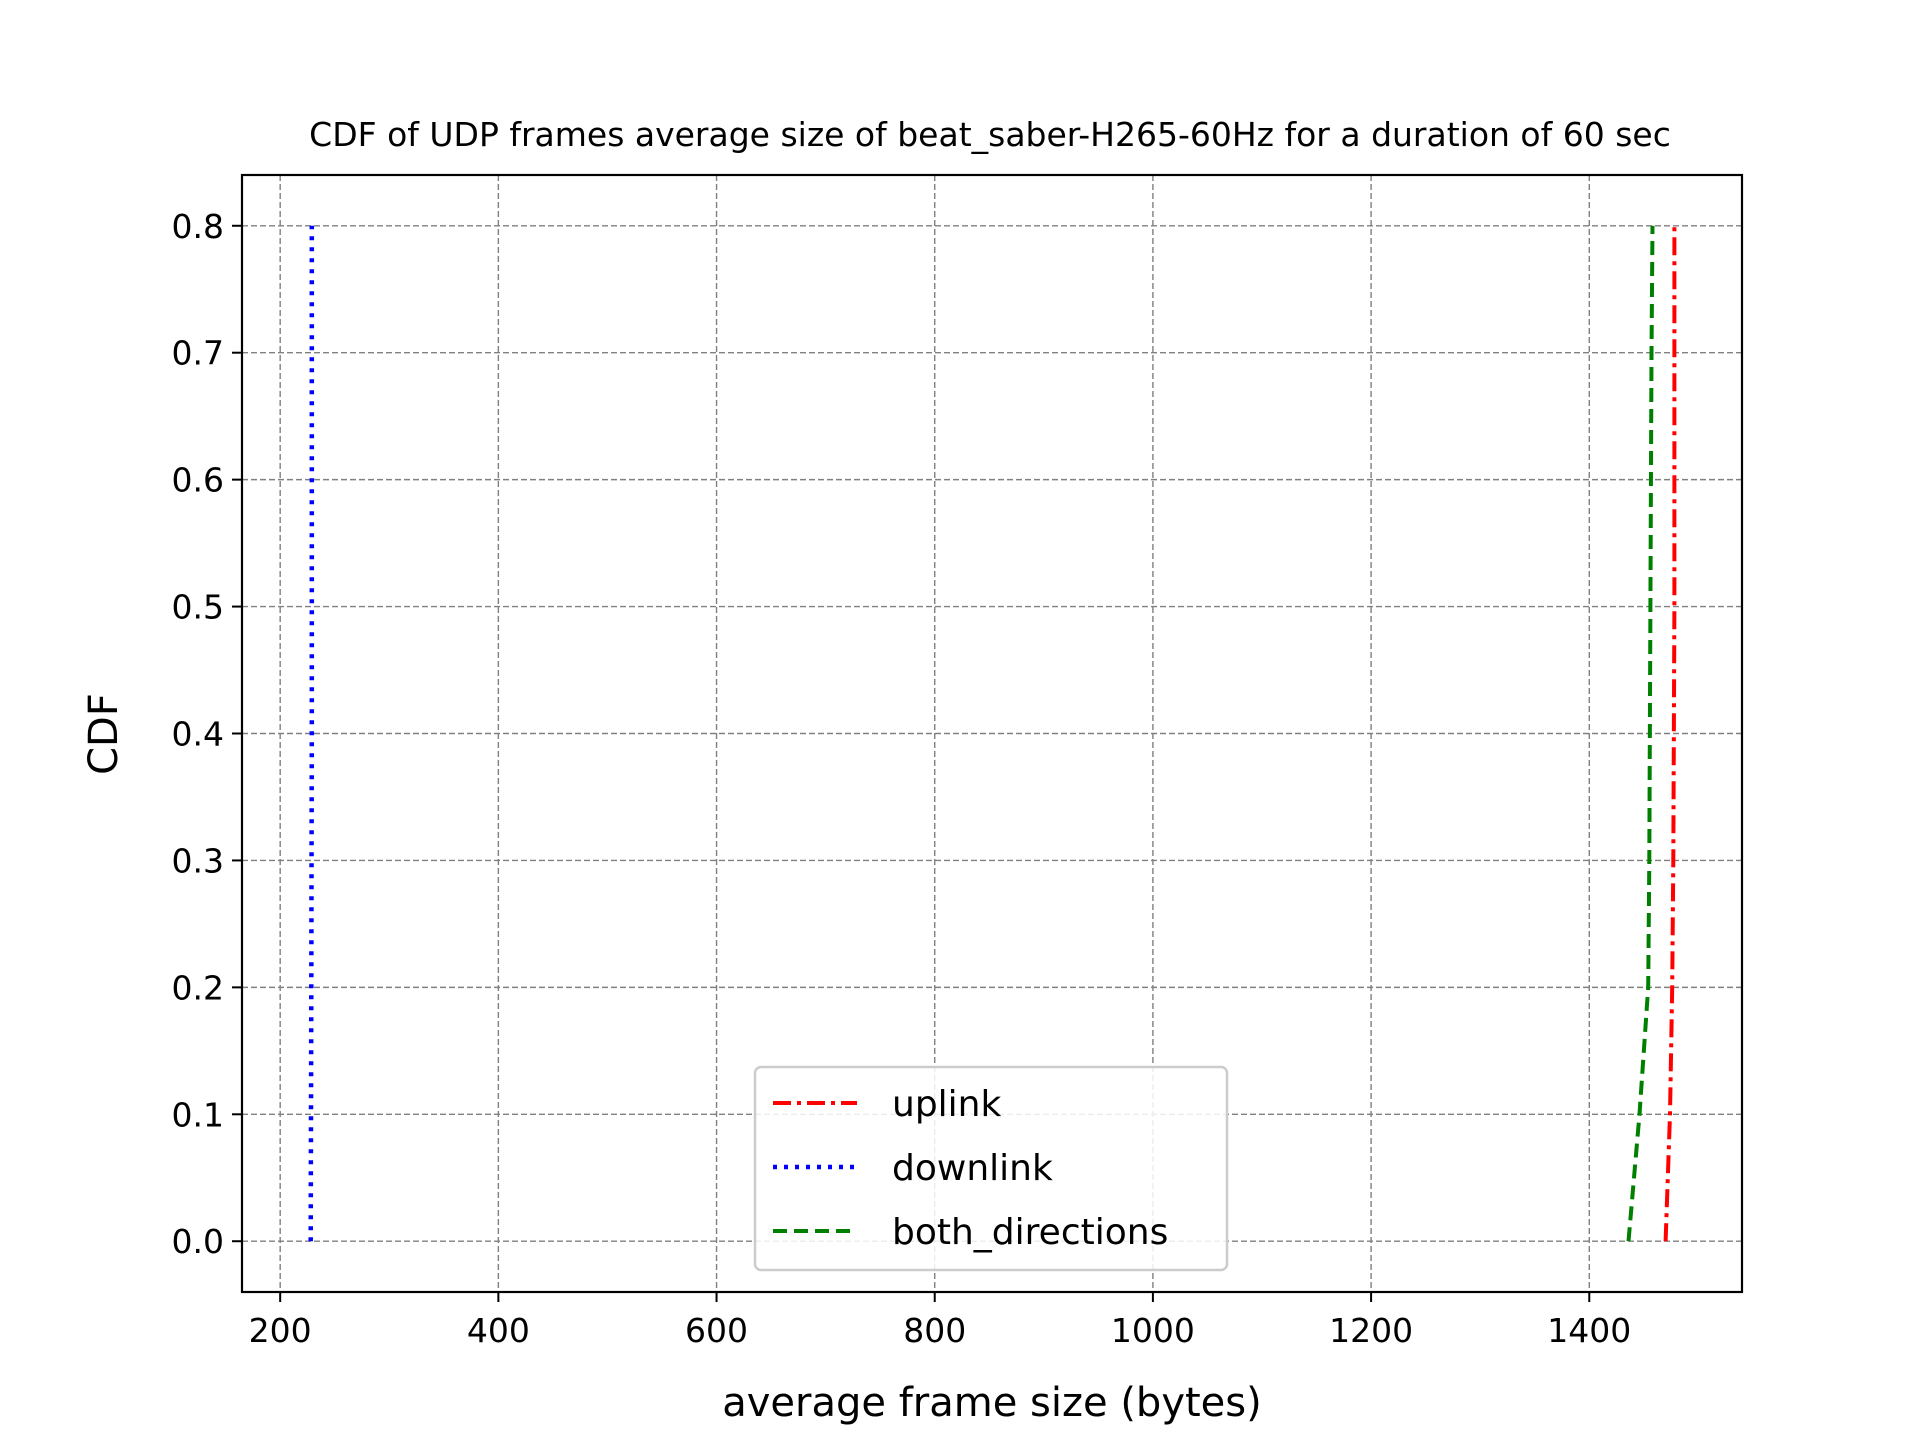  What do you see at coordinates (1371, 1330) in the screenshot?
I see `x-tick-label: 1200` at bounding box center [1371, 1330].